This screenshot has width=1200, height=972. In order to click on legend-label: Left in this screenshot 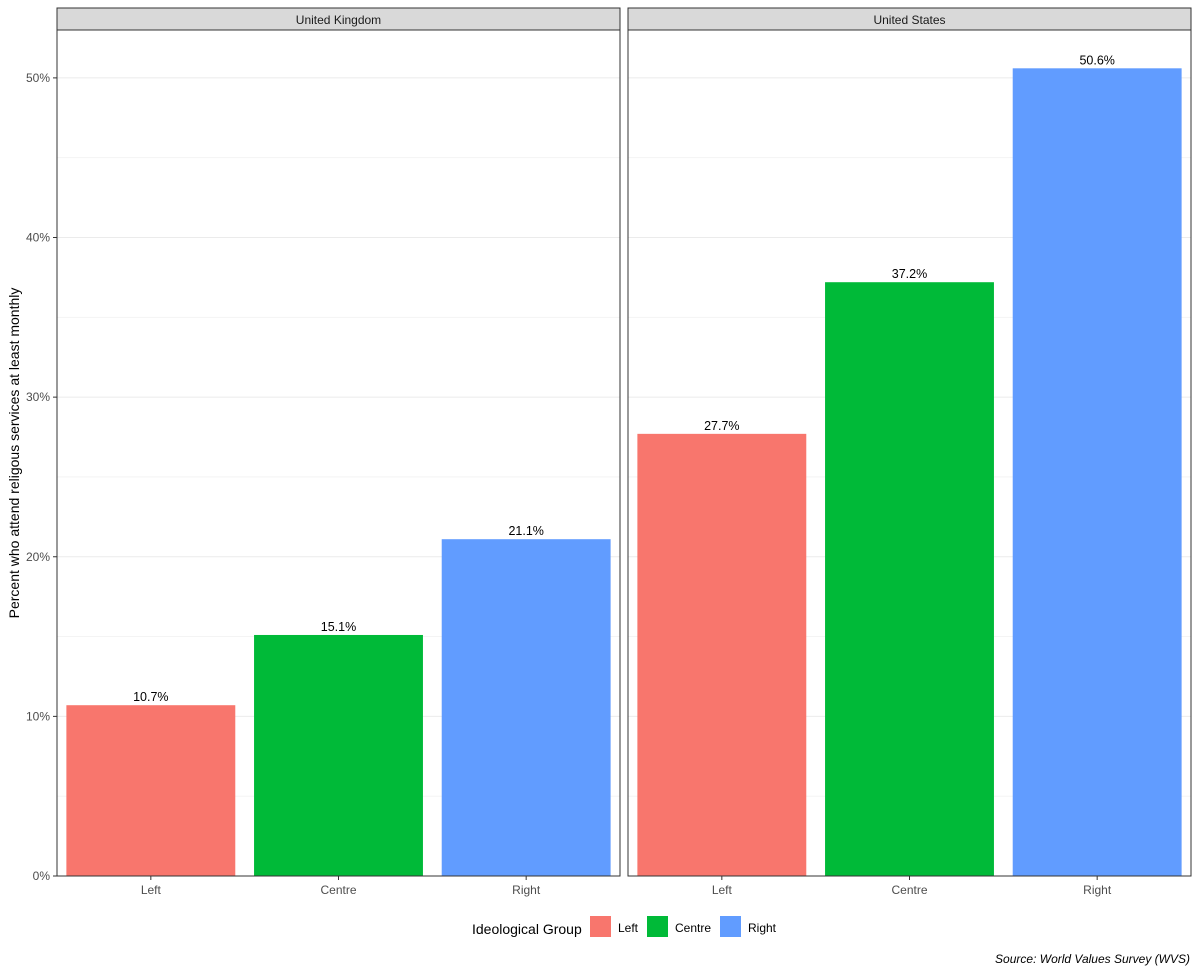, I will do `click(628, 928)`.